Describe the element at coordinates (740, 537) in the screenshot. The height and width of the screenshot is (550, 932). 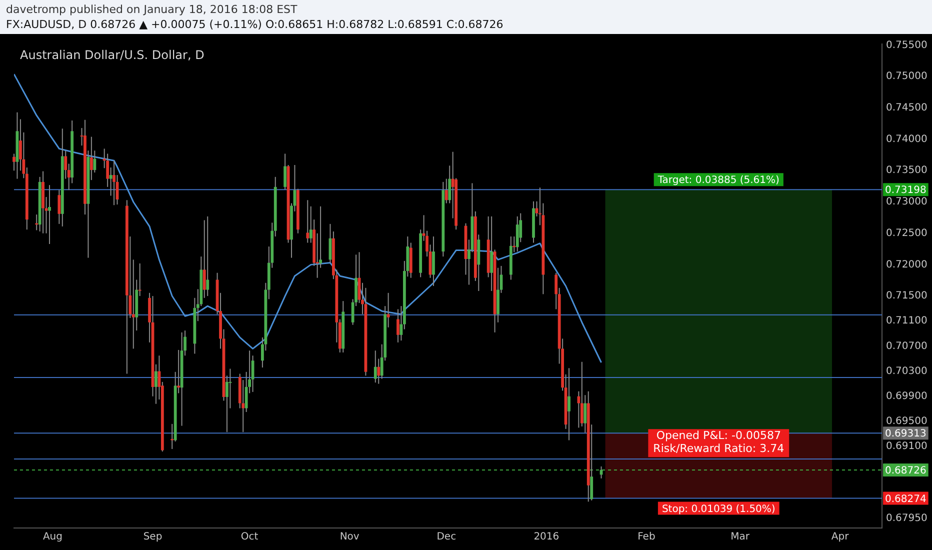
I see `x-tick-label: Mar` at that location.